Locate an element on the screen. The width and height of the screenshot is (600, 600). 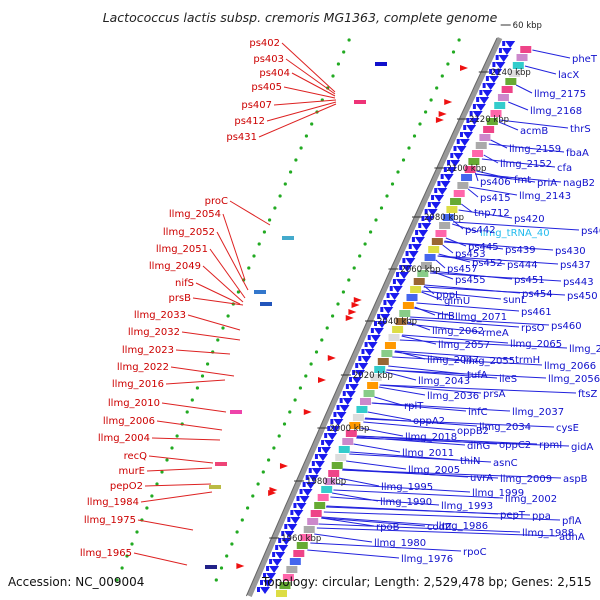
reverse-gene-label: pheT is located at coordinates (585, 59).